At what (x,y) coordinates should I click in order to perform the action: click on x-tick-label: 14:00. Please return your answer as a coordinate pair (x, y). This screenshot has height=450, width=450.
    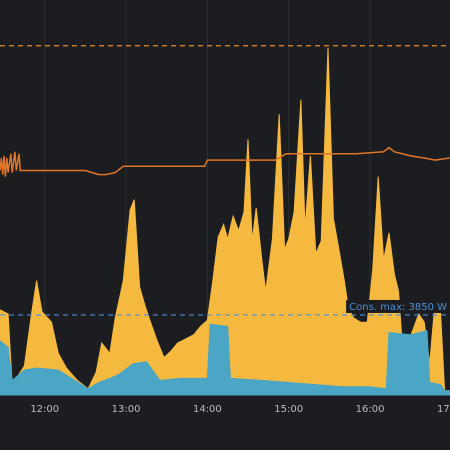
    Looking at the image, I should click on (207, 409).